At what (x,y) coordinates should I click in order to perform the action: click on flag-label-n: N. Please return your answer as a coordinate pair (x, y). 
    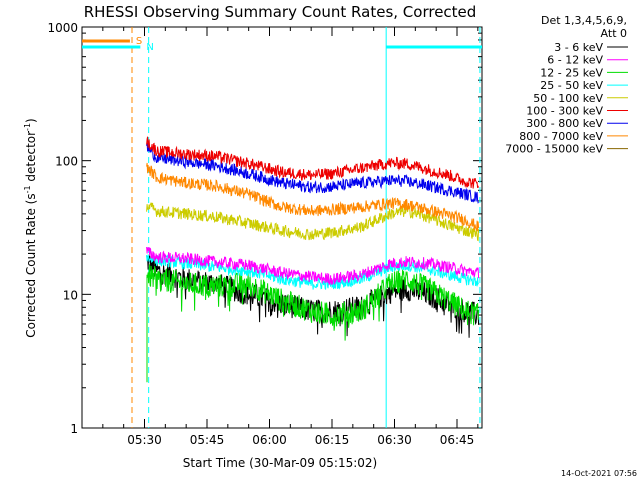
    Looking at the image, I should click on (149, 47).